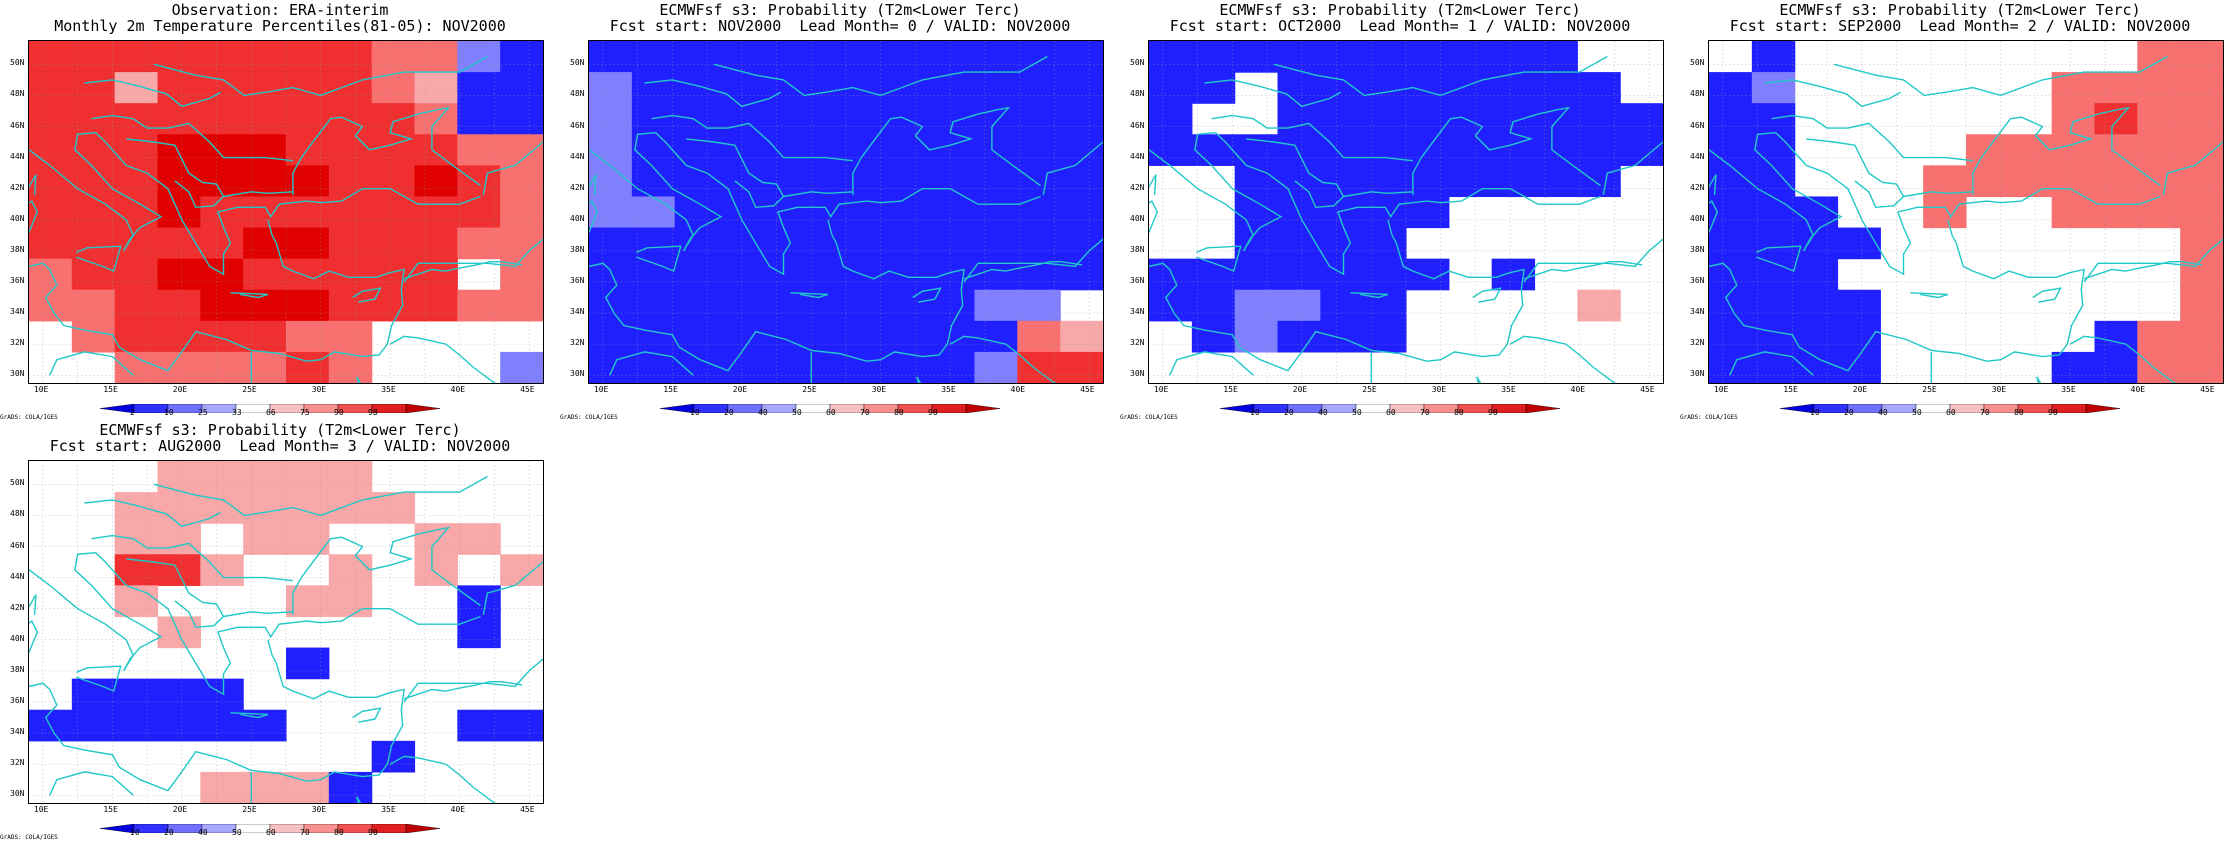 This screenshot has height=841, width=2240. Describe the element at coordinates (1697, 125) in the screenshot. I see `lat-tick-label: 46N` at that location.